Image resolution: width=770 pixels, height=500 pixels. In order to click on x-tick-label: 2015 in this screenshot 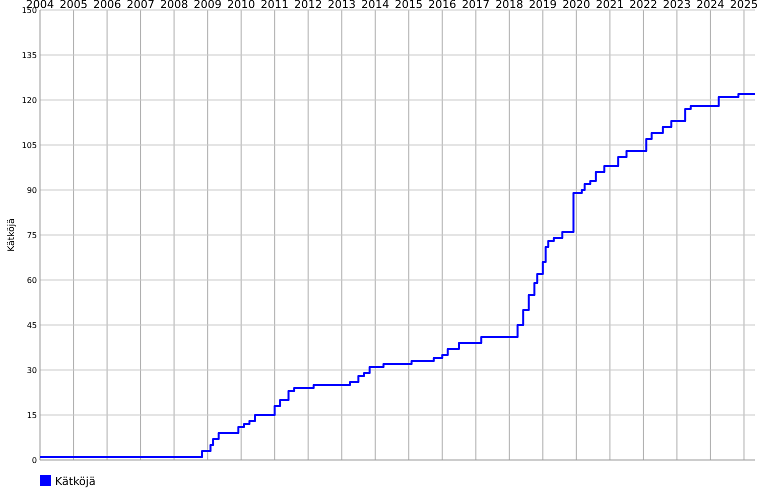, I will do `click(408, 5)`.